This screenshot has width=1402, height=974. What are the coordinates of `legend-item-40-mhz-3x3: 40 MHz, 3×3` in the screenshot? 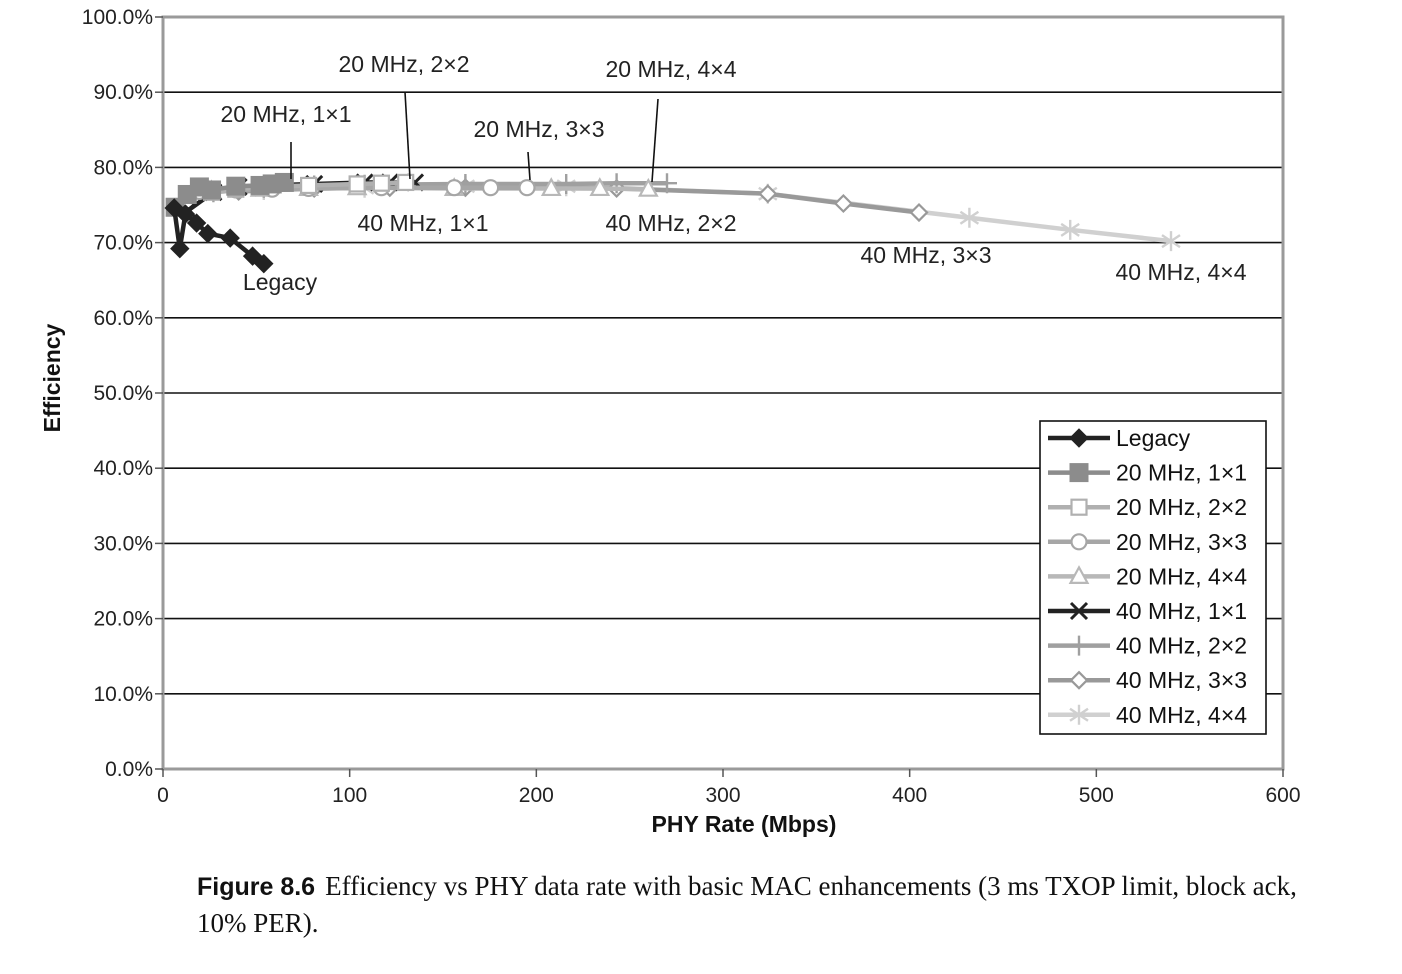 It's located at (1147, 680).